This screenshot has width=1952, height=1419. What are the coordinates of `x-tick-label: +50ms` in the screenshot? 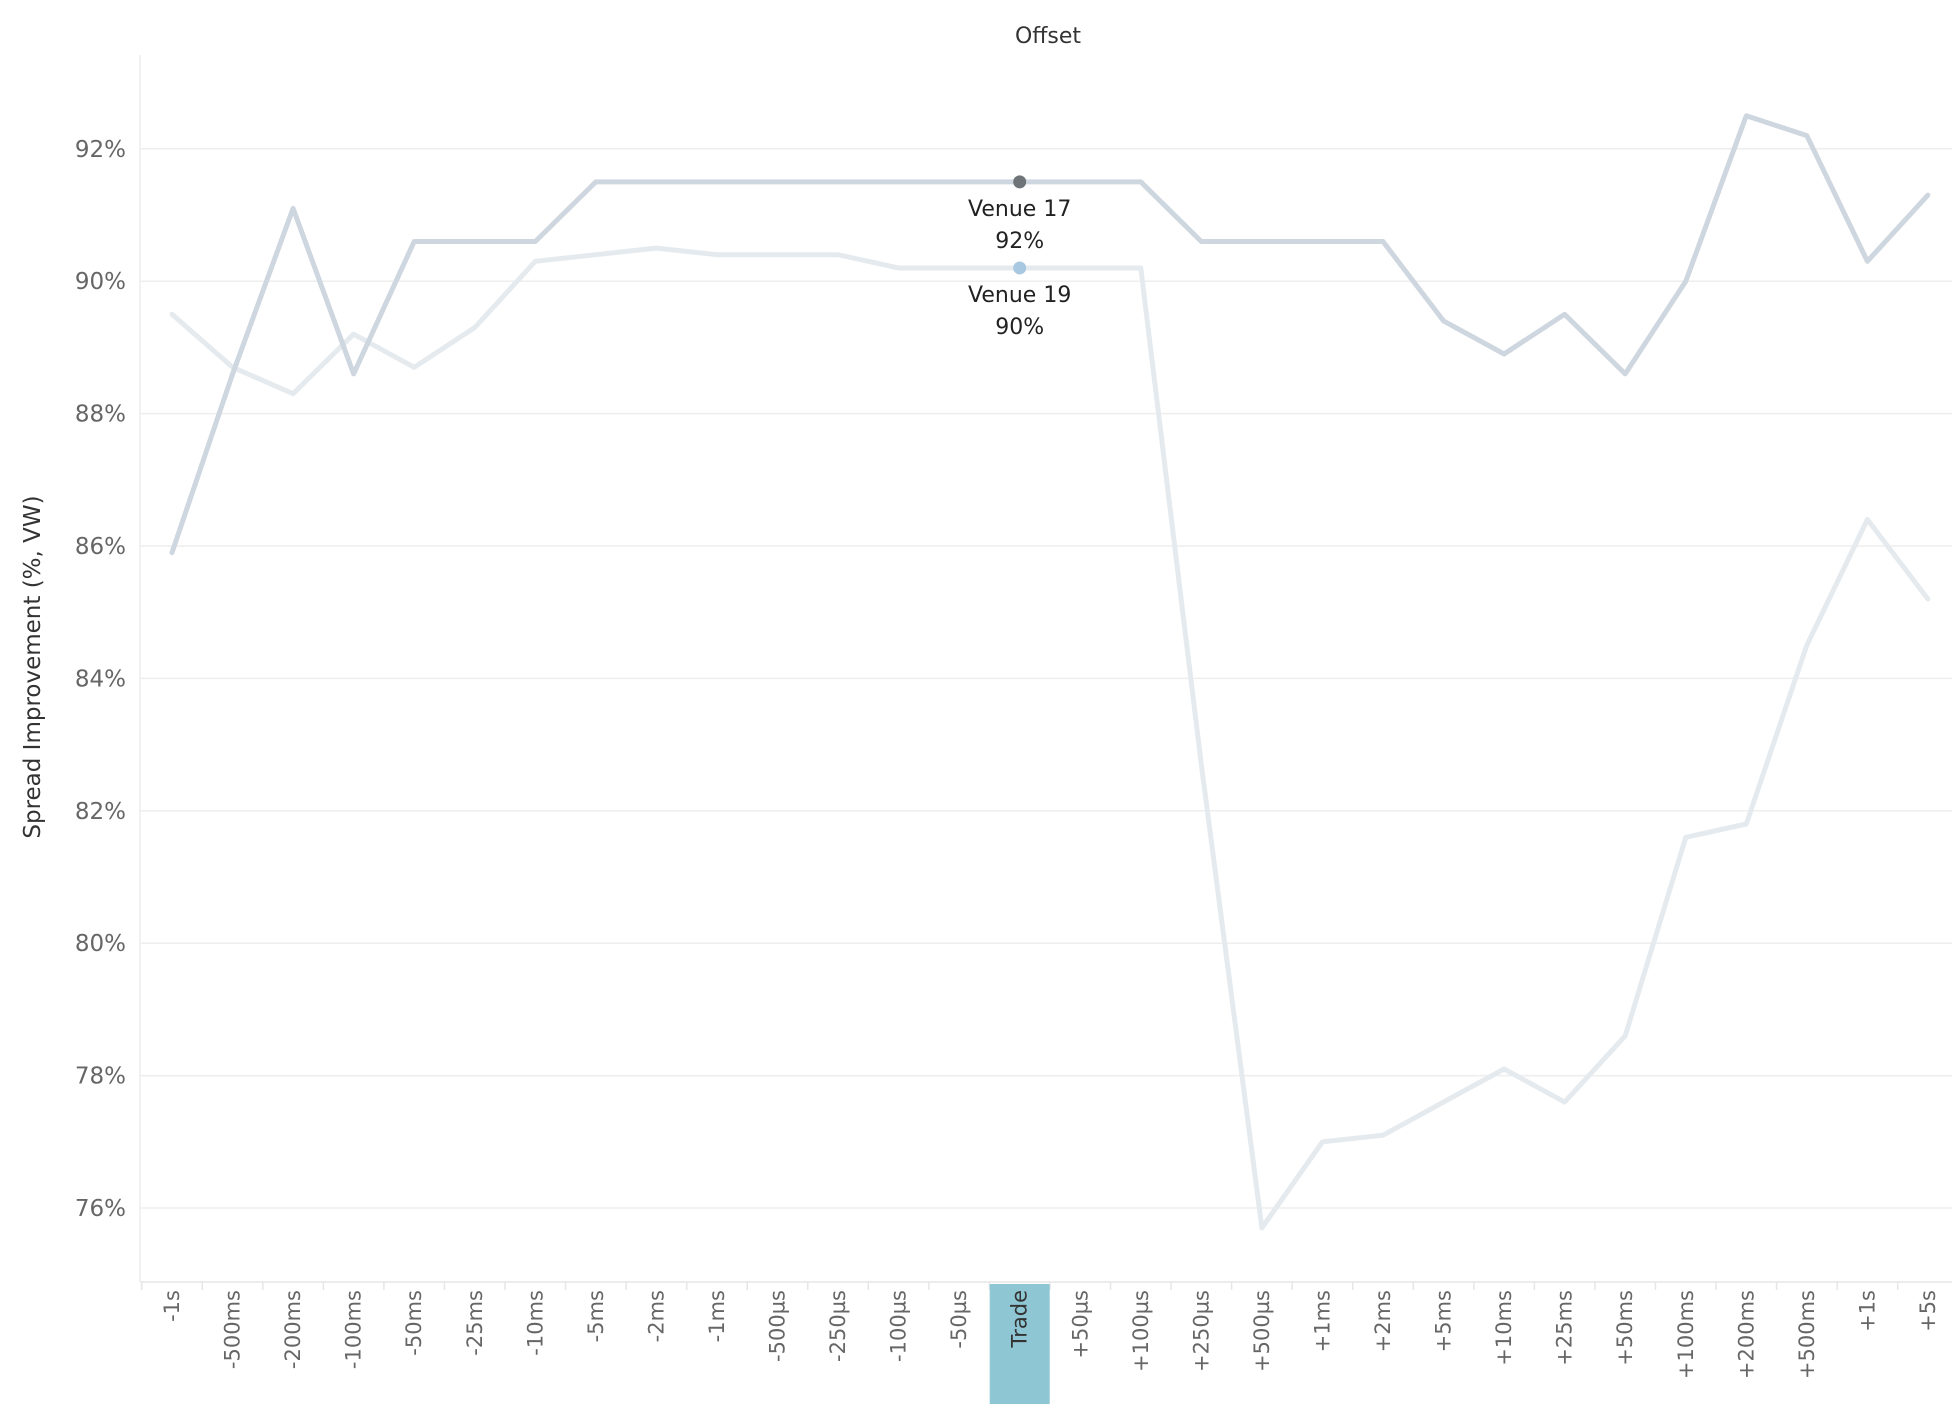 It's located at (1625, 1328).